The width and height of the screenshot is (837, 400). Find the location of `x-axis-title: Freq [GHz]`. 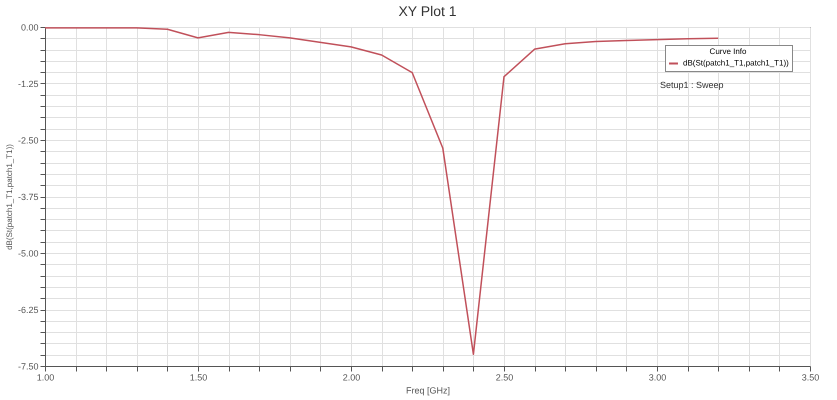

x-axis-title: Freq [GHz] is located at coordinates (428, 391).